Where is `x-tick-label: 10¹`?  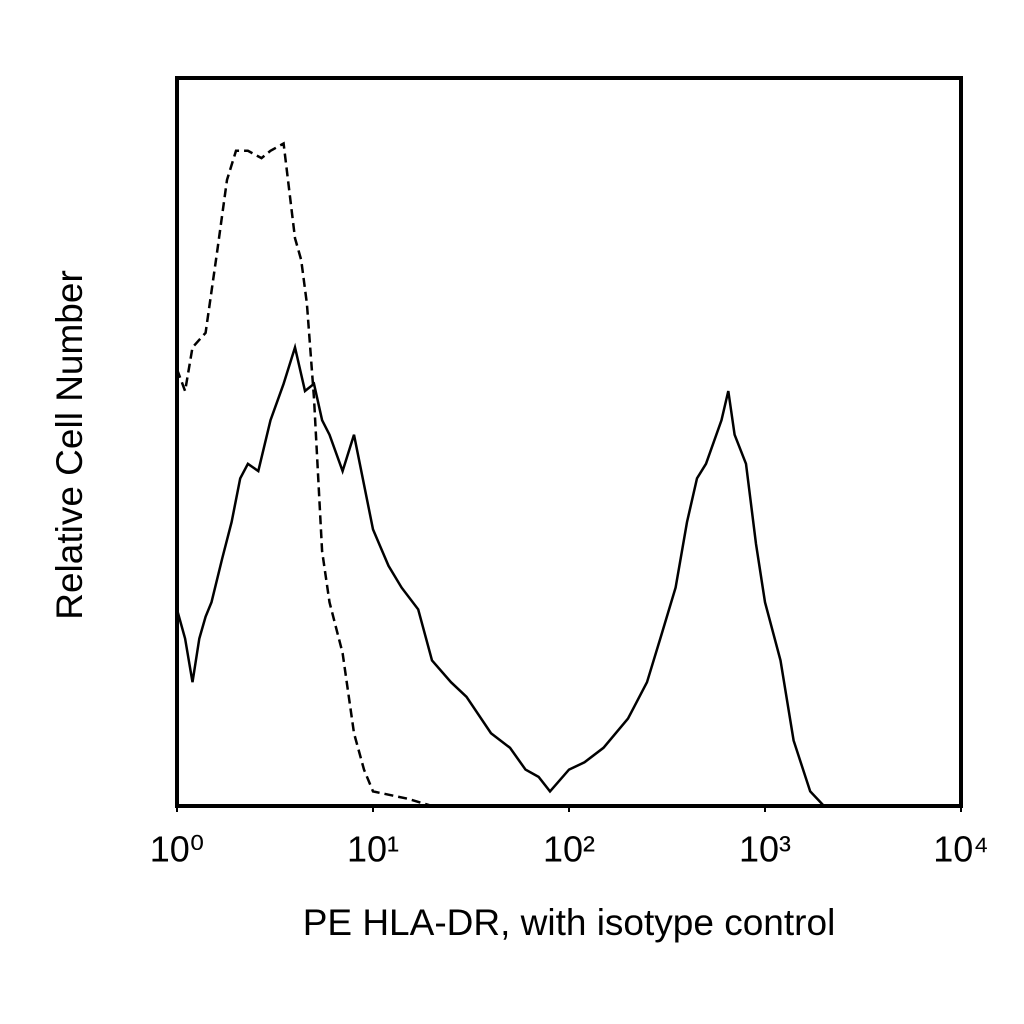 x-tick-label: 10¹ is located at coordinates (373, 849).